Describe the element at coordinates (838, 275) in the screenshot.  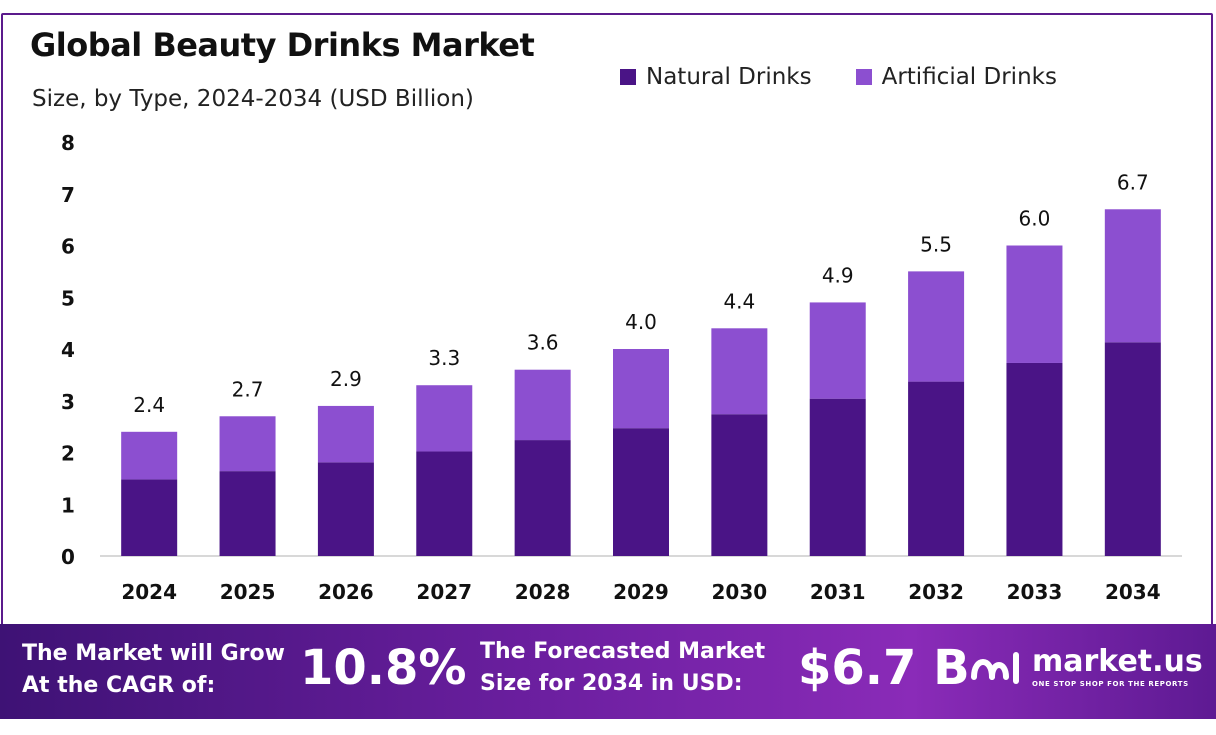
I see `bar-total-label: 4.9` at that location.